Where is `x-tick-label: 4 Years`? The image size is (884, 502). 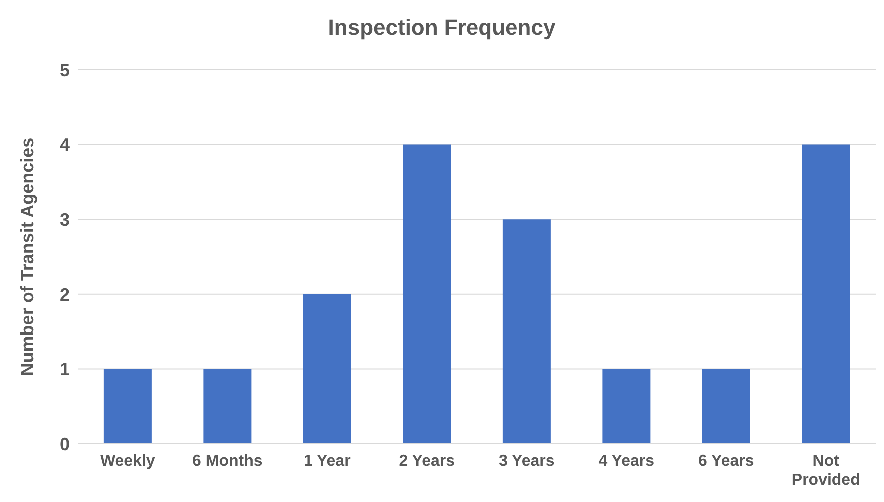
x-tick-label: 4 Years is located at coordinates (626, 461).